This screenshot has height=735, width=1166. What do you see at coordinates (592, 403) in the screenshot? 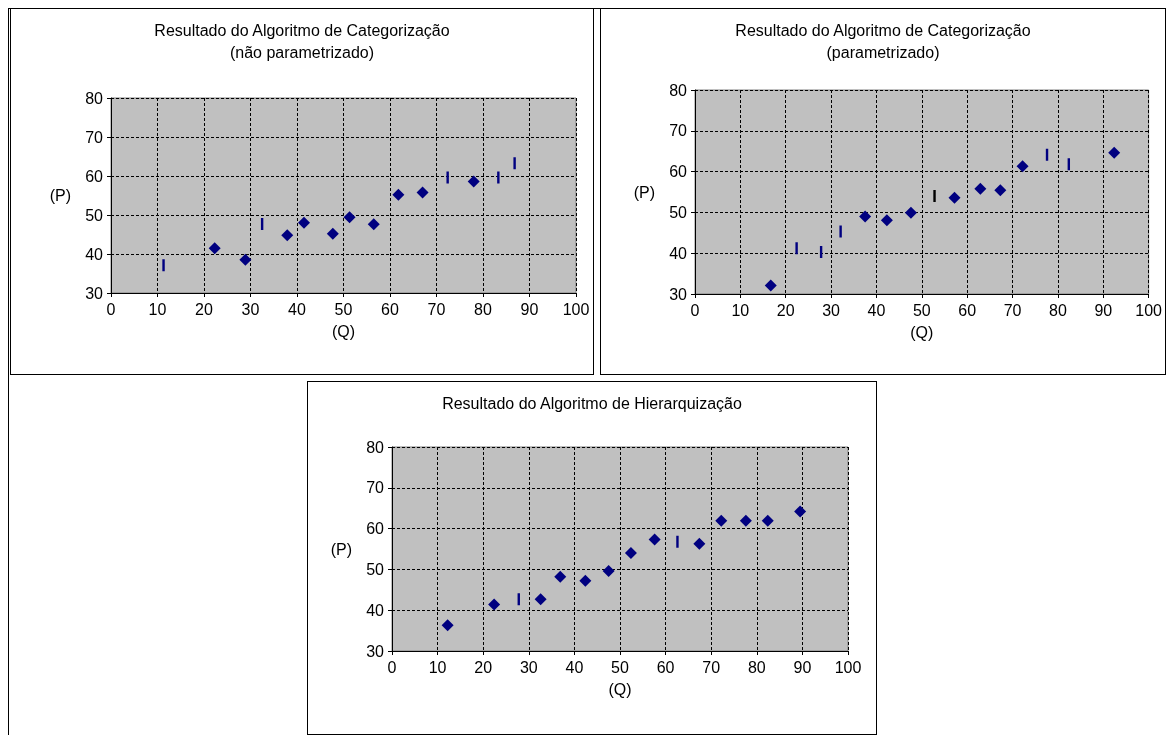
I see `chart-title: Resultado do Algoritmo de Hierarquização` at bounding box center [592, 403].